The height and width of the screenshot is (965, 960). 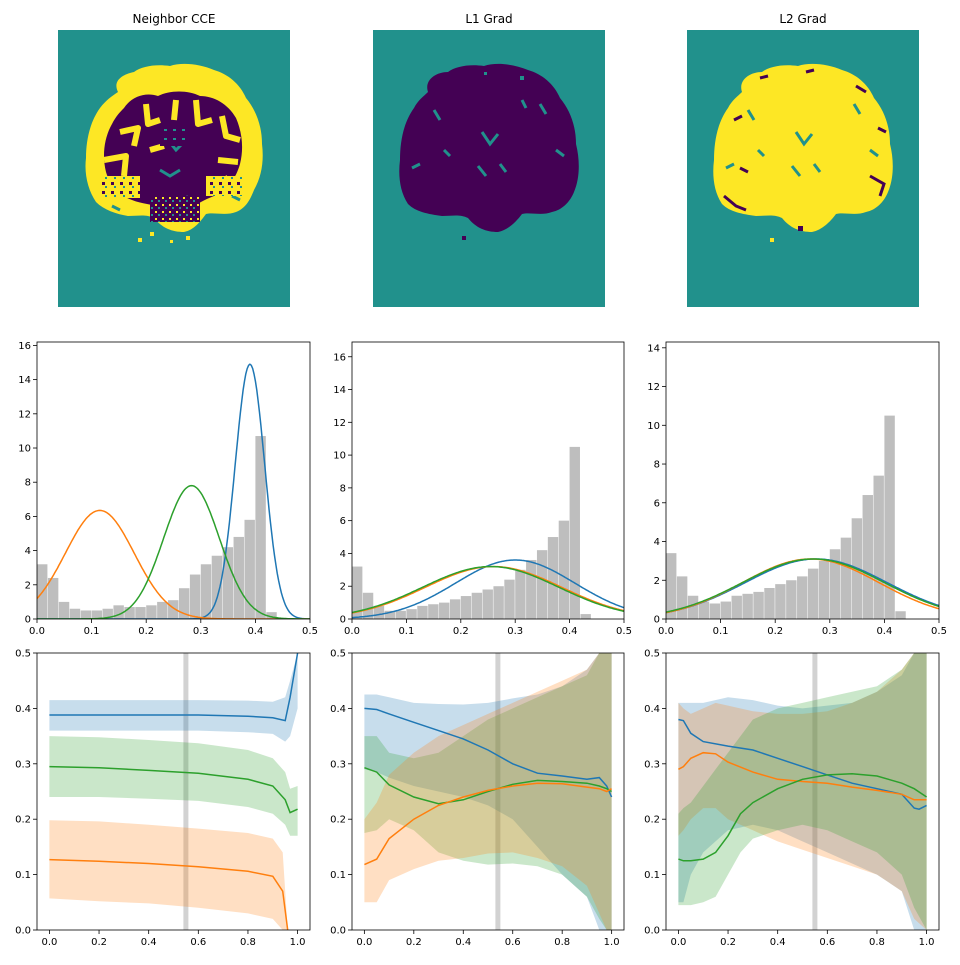 I want to click on brainstem-speckle, so click(x=175, y=209).